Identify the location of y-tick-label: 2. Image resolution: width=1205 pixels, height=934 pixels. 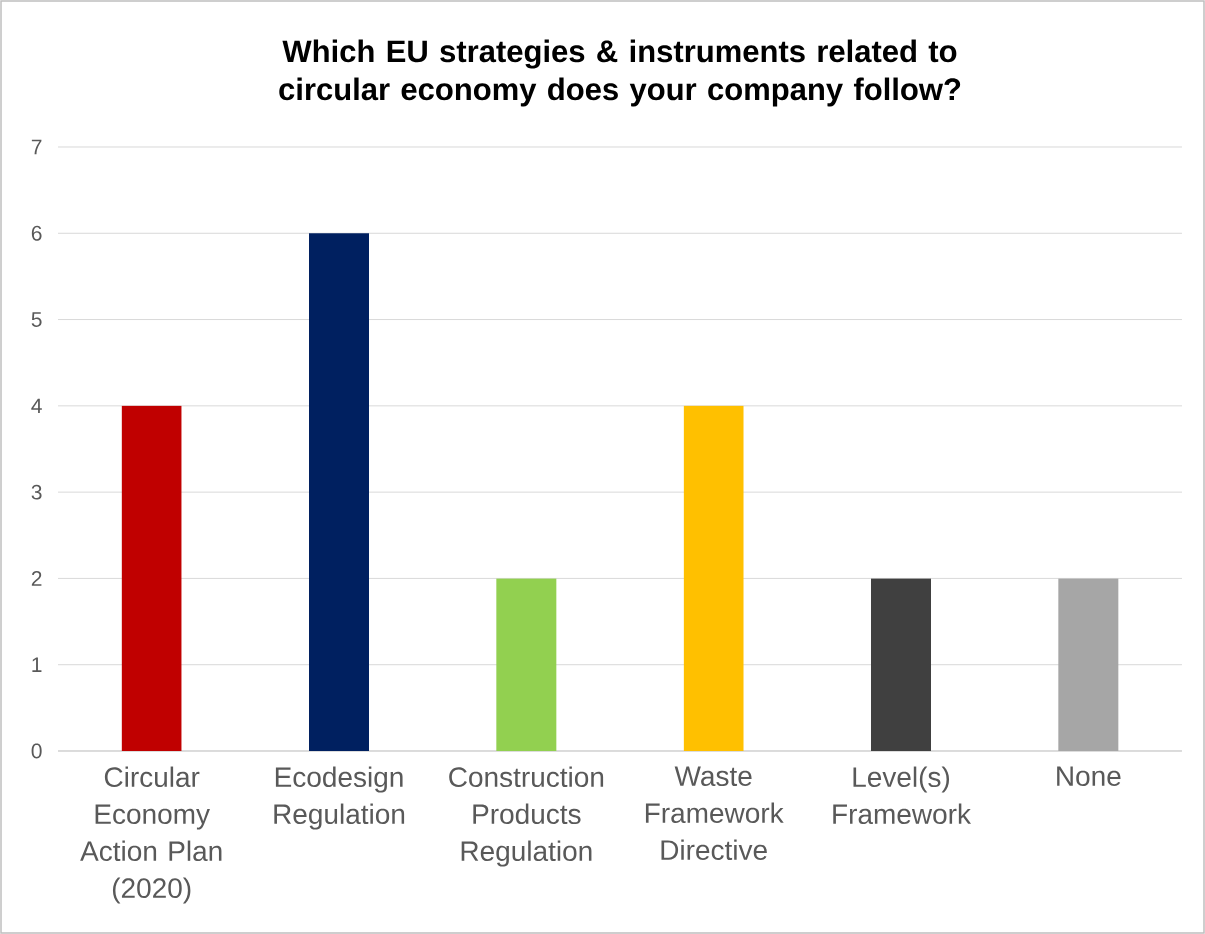
(36, 578).